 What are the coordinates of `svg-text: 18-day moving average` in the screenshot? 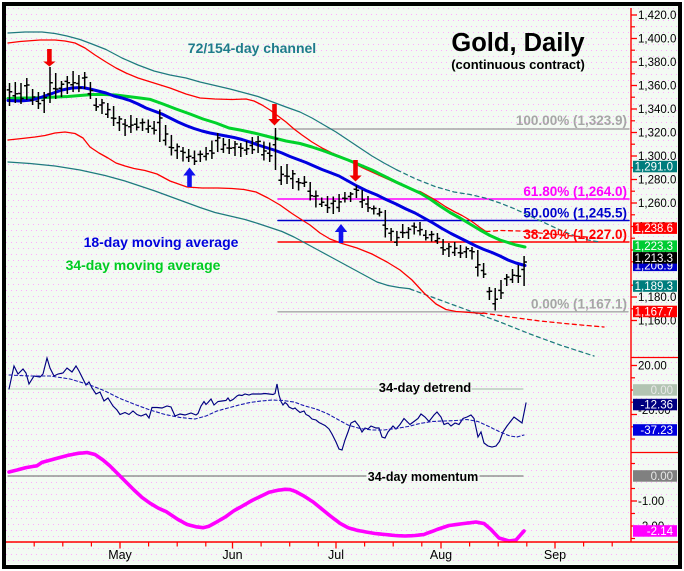 It's located at (161, 242).